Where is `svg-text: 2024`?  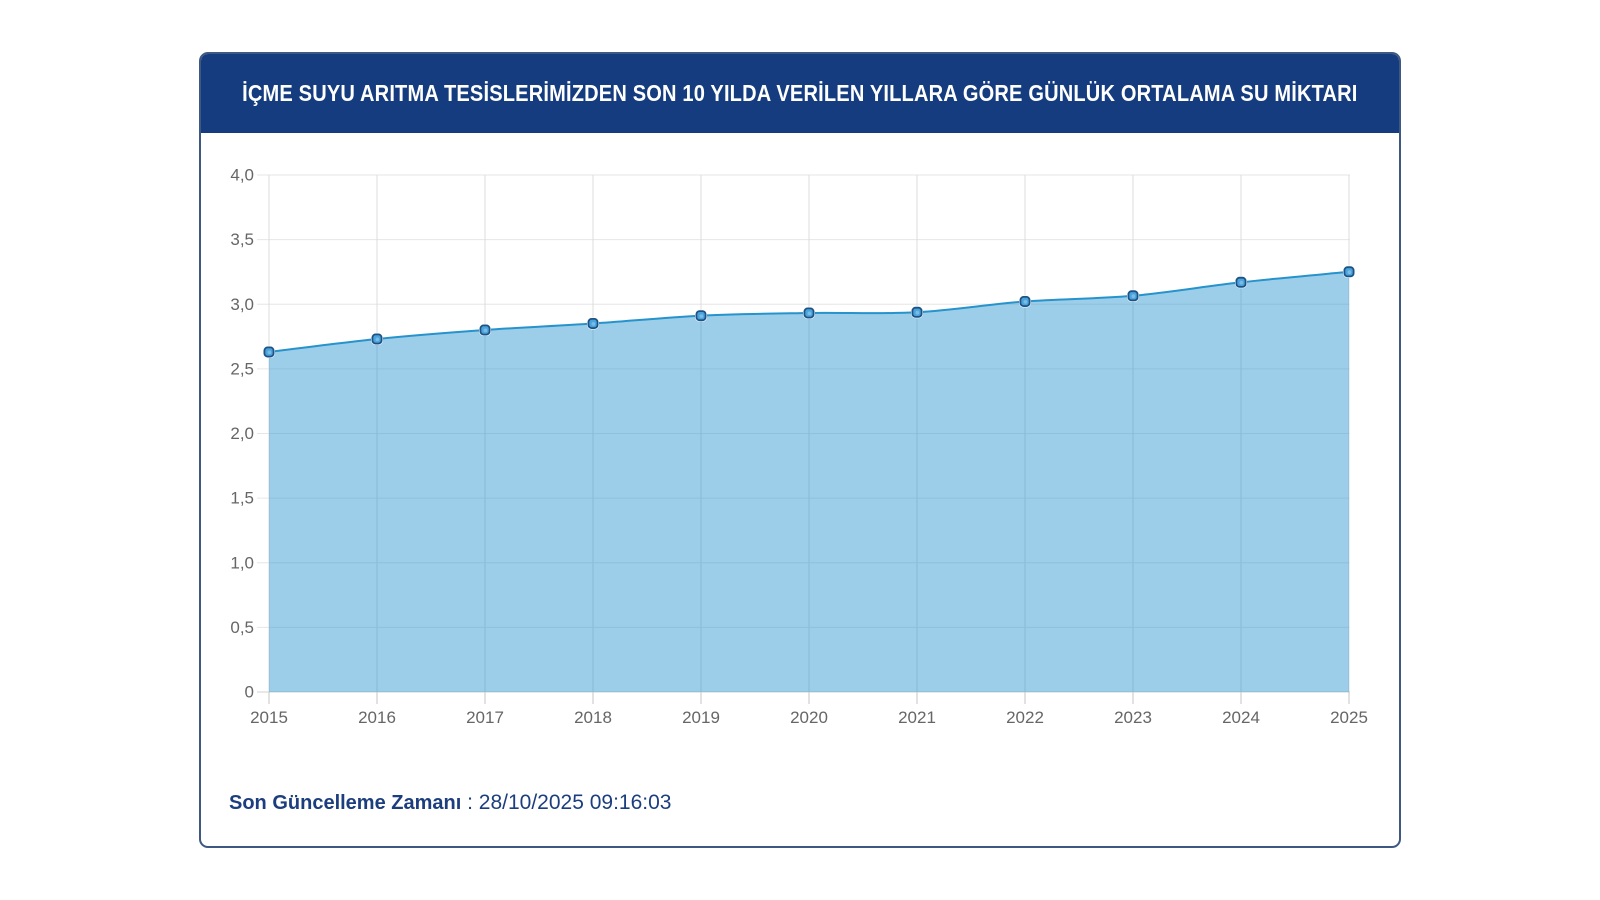 svg-text: 2024 is located at coordinates (1241, 717).